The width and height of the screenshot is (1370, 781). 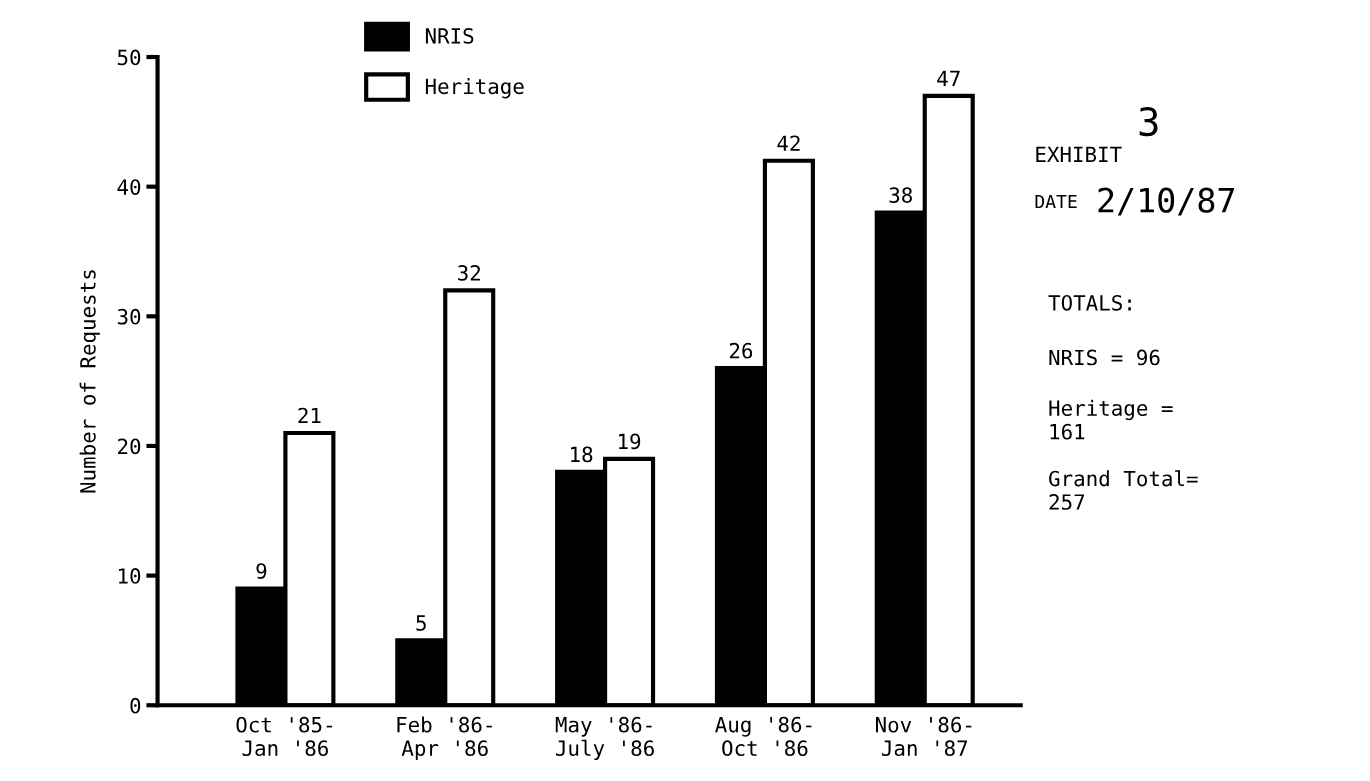 I want to click on text: 3, so click(x=1148, y=121).